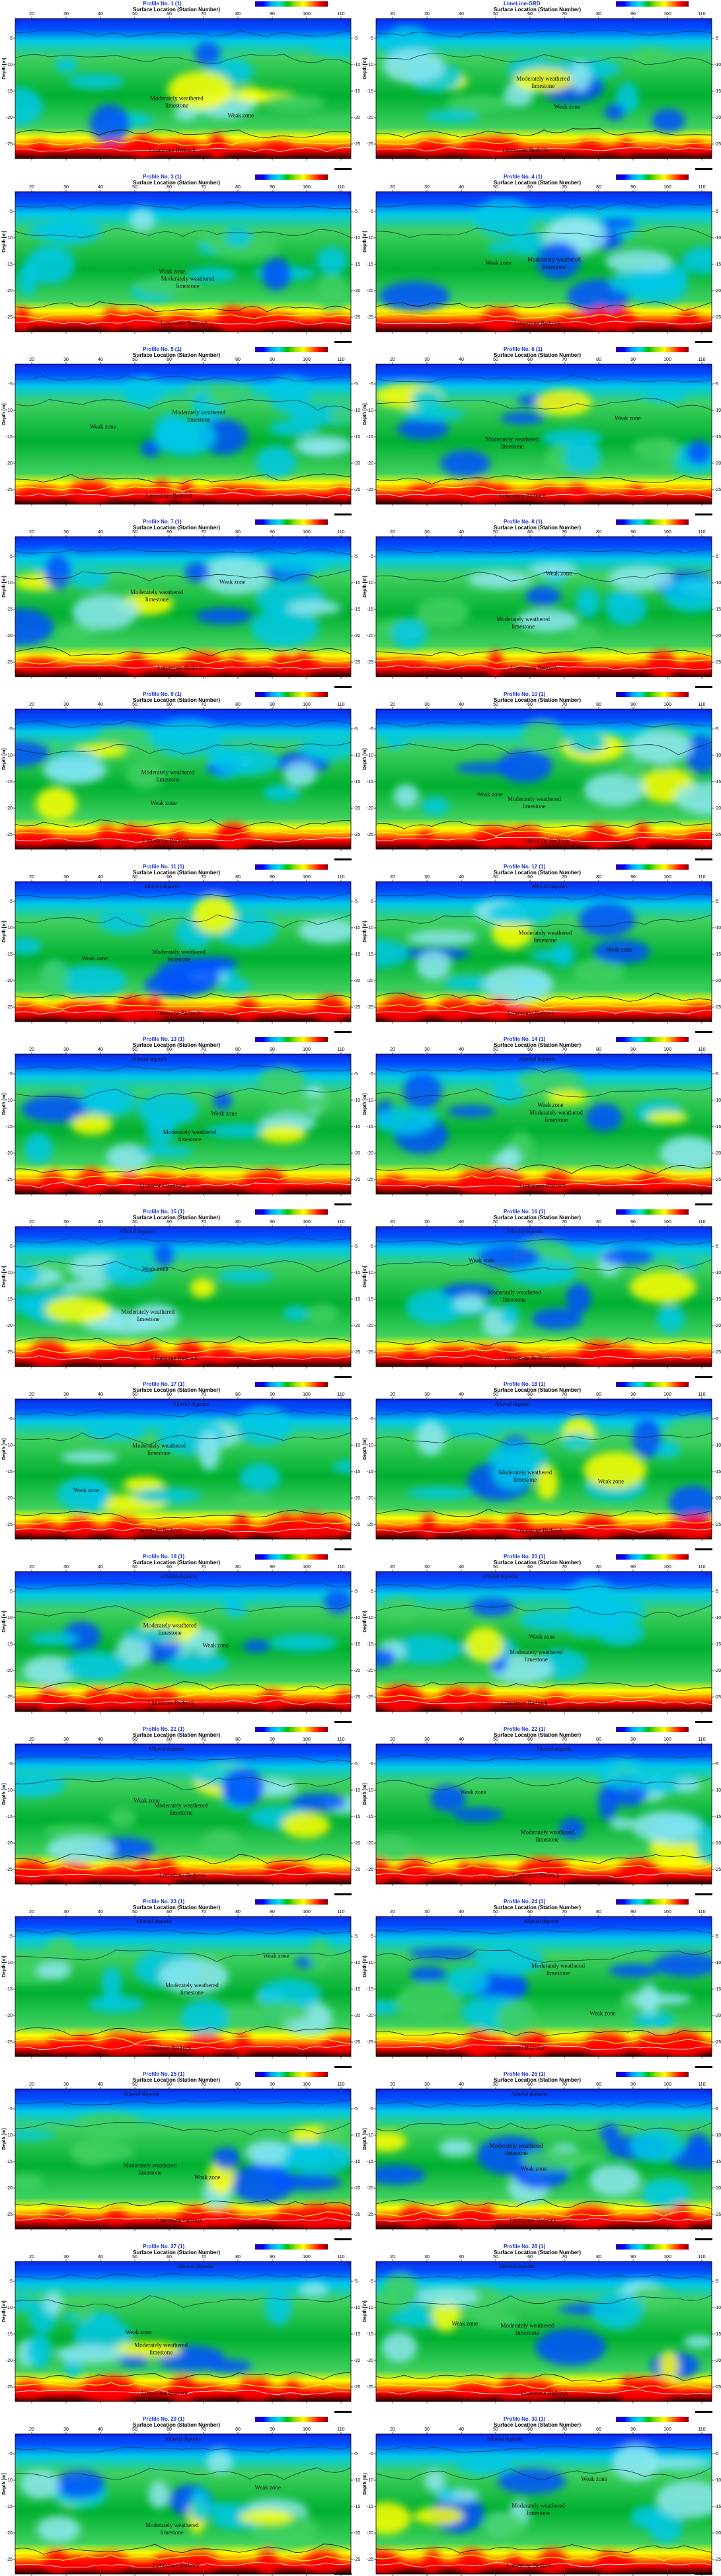  Describe the element at coordinates (9, 1963) in the screenshot. I see `y-tick-label: -10` at that location.